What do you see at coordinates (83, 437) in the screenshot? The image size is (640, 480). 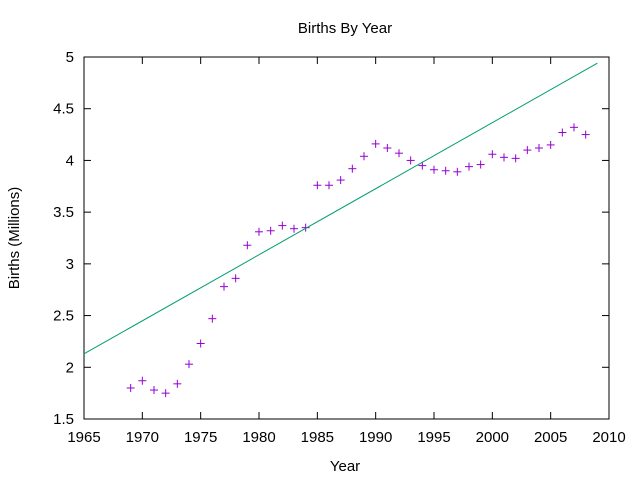 I see `x-tick-label: 1965` at bounding box center [83, 437].